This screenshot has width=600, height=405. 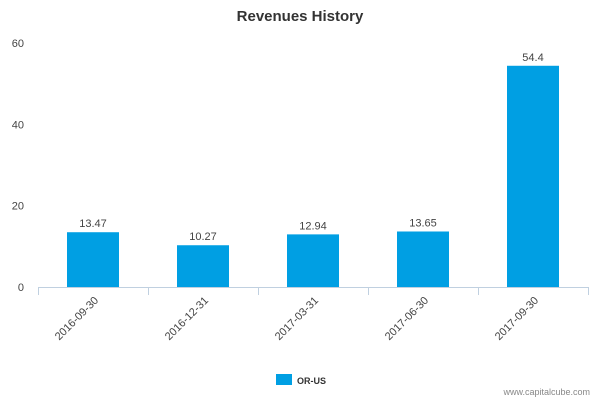 I want to click on legend: OR-US, so click(x=301, y=380).